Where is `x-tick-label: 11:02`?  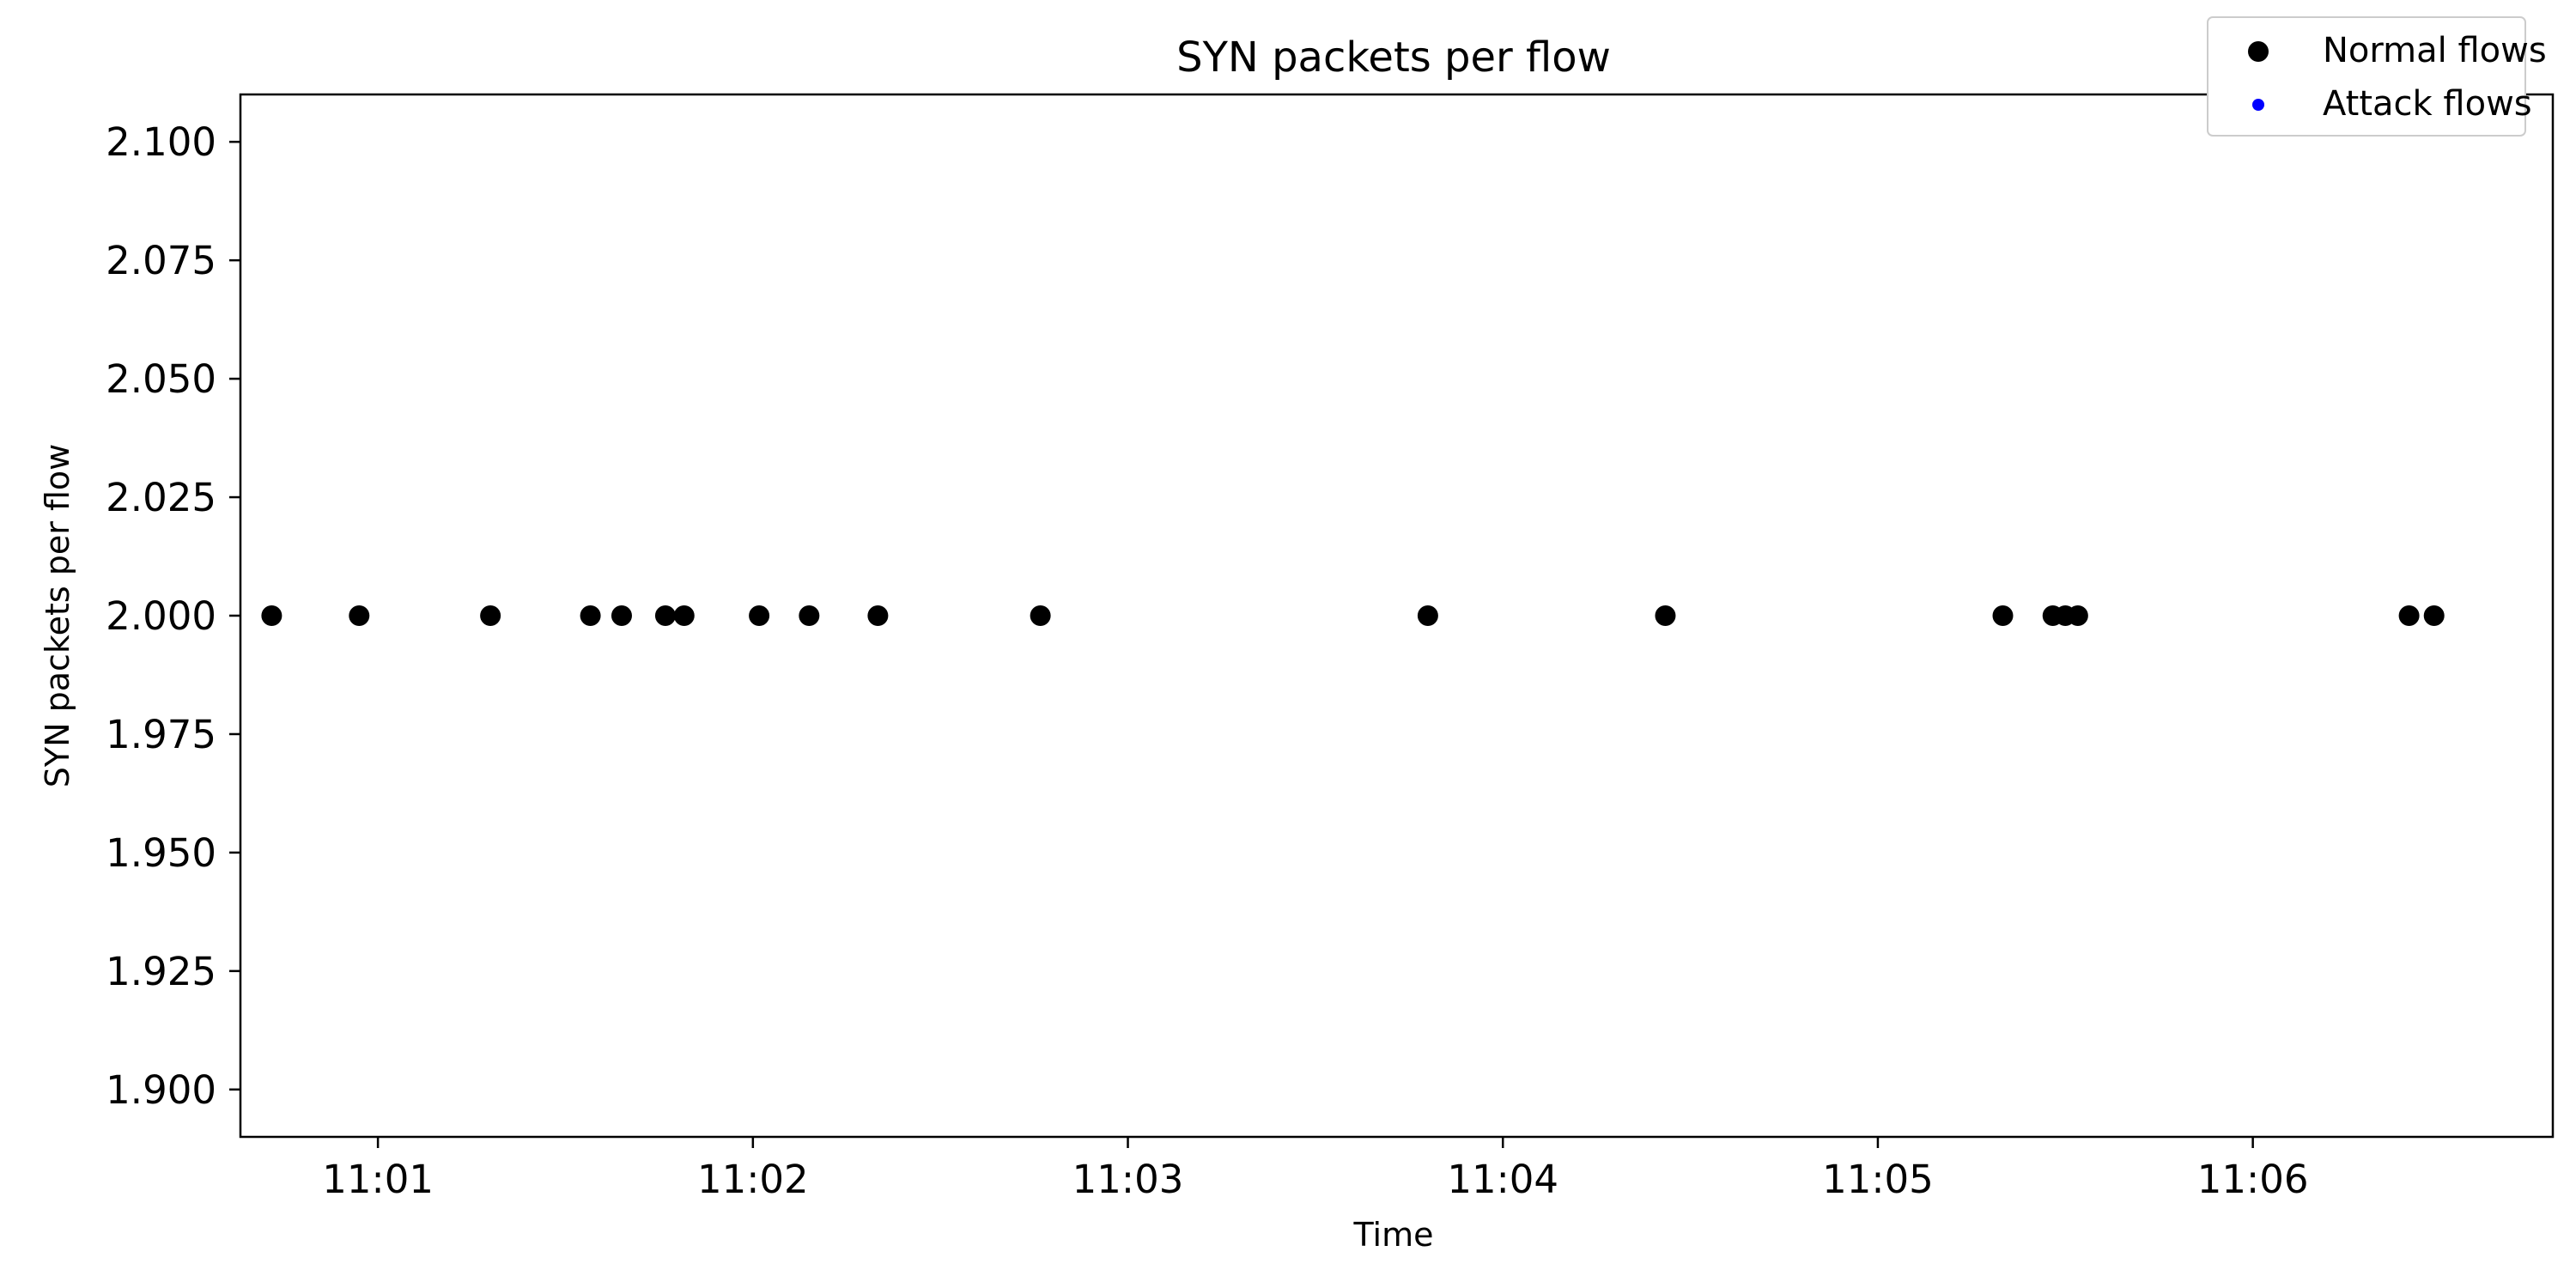 x-tick-label: 11:02 is located at coordinates (753, 1180).